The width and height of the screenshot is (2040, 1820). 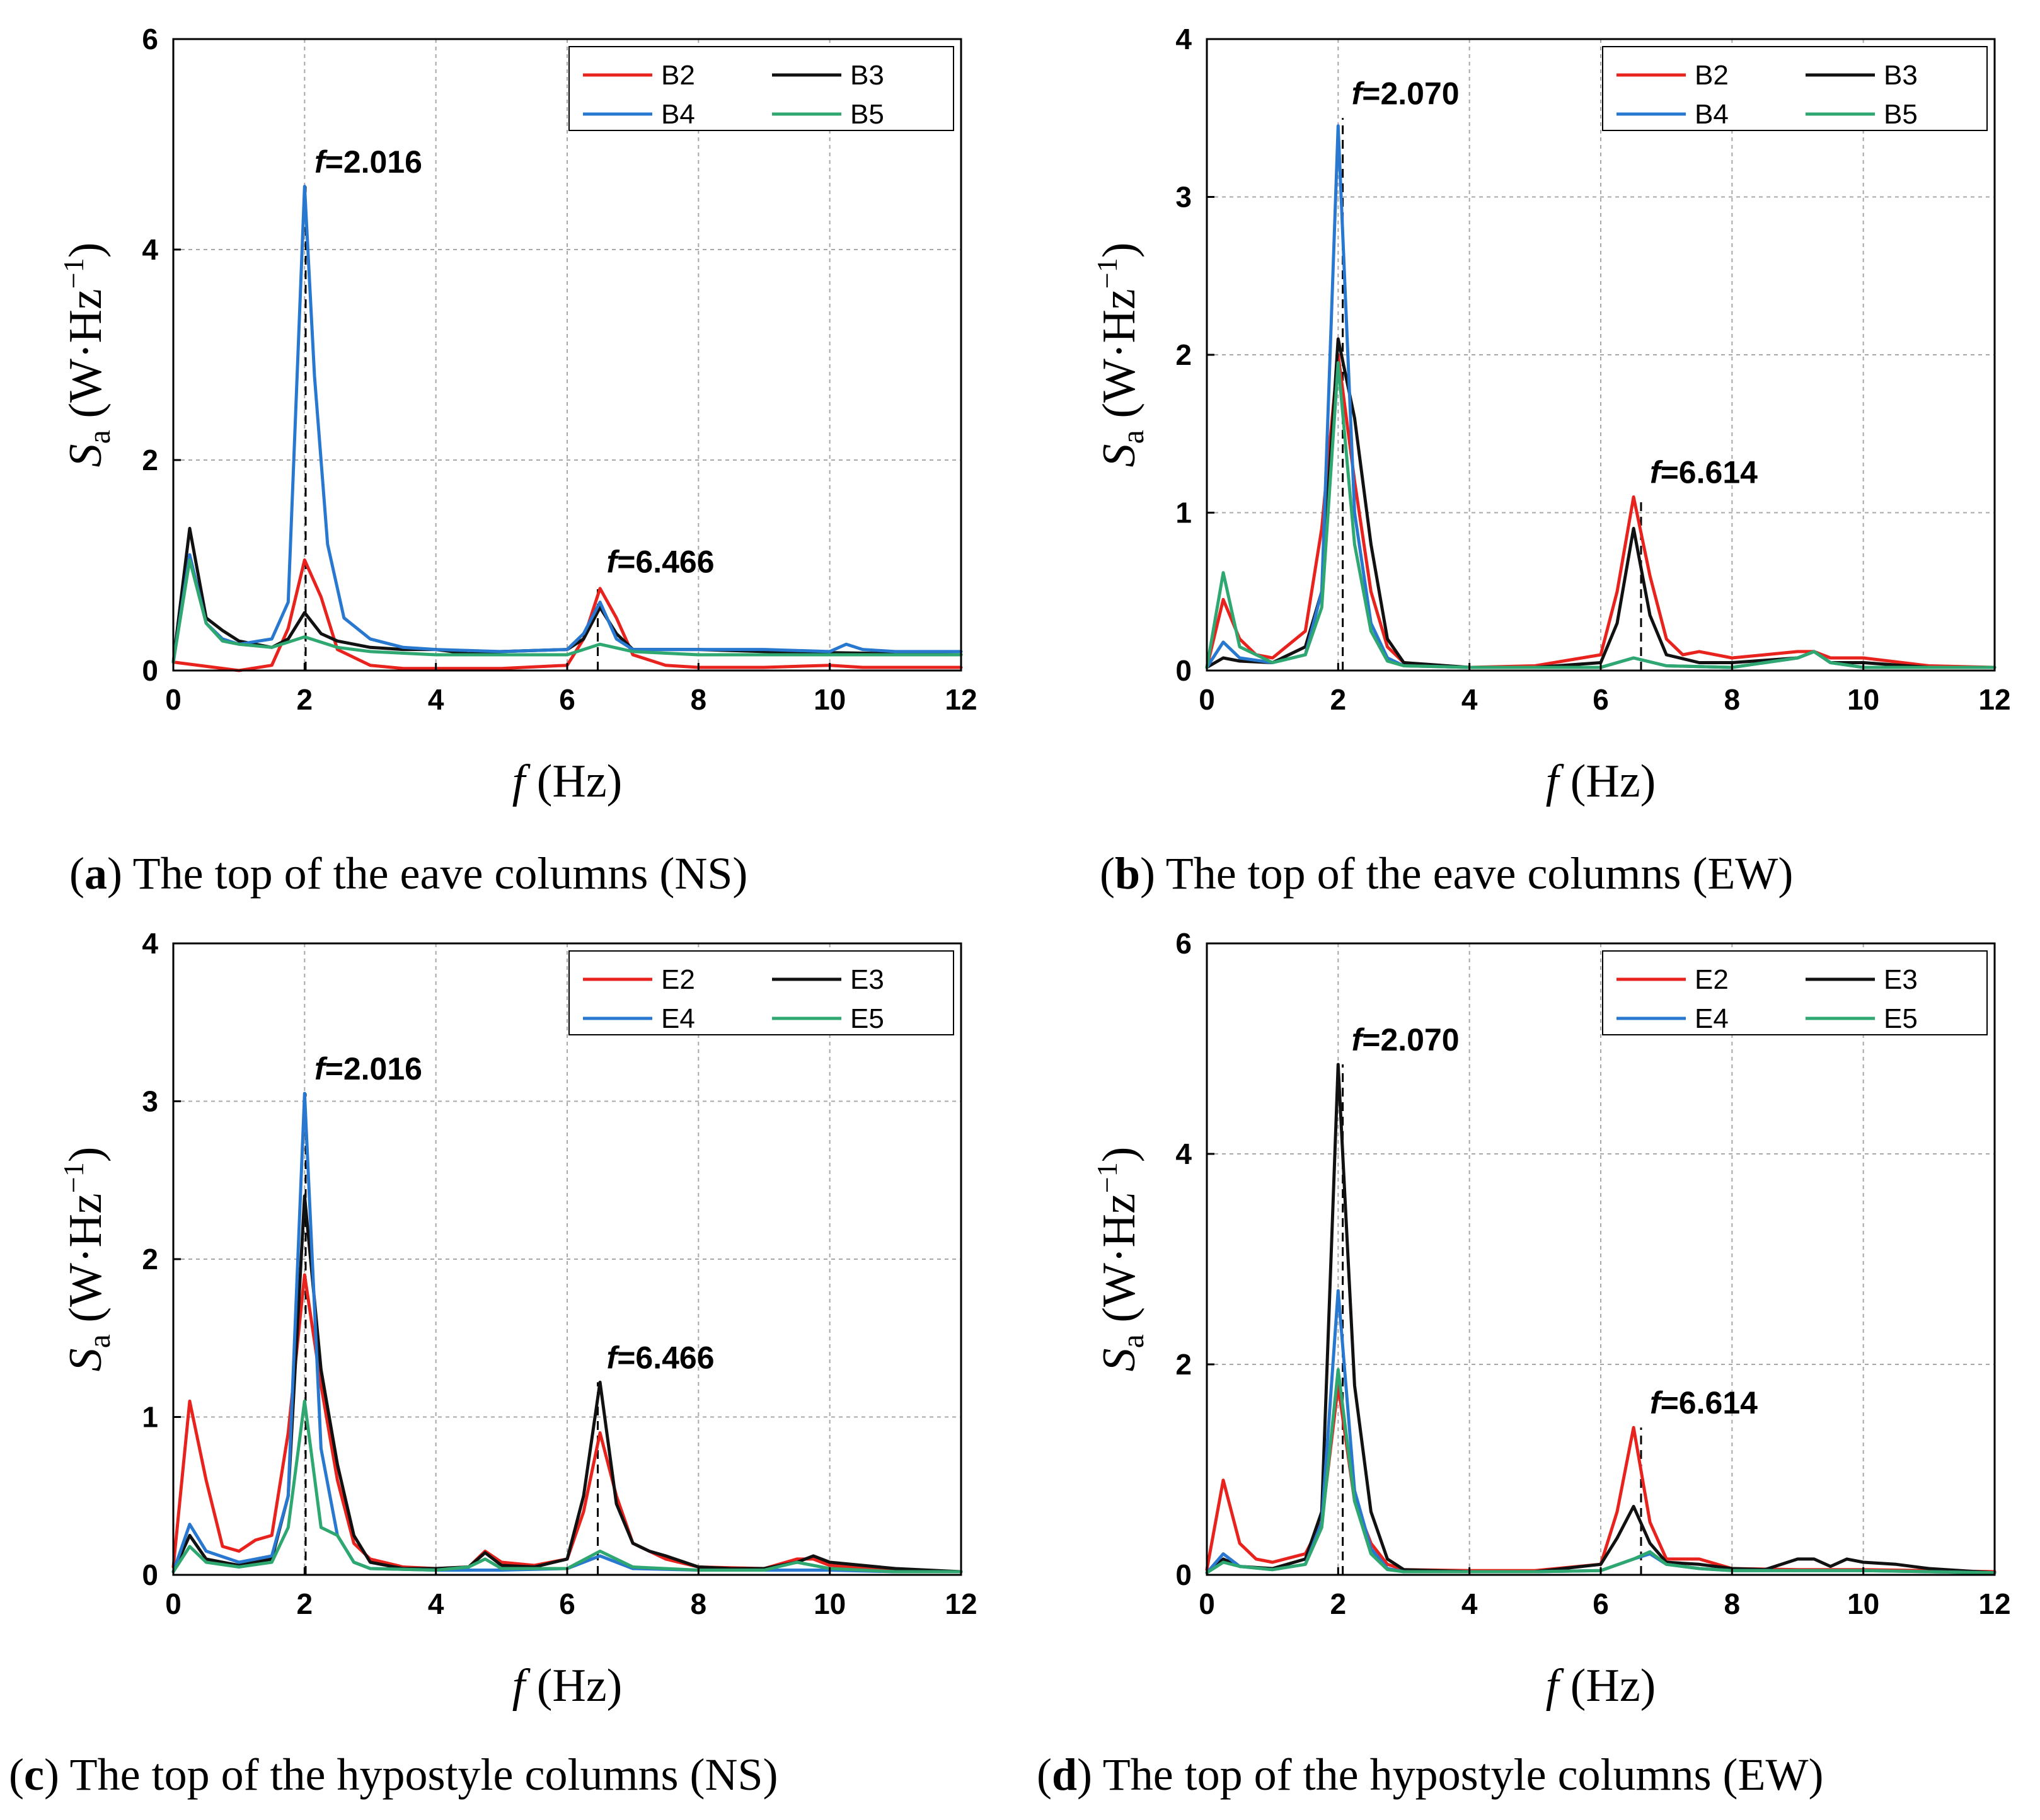 I want to click on plot-frame, so click(x=567, y=355).